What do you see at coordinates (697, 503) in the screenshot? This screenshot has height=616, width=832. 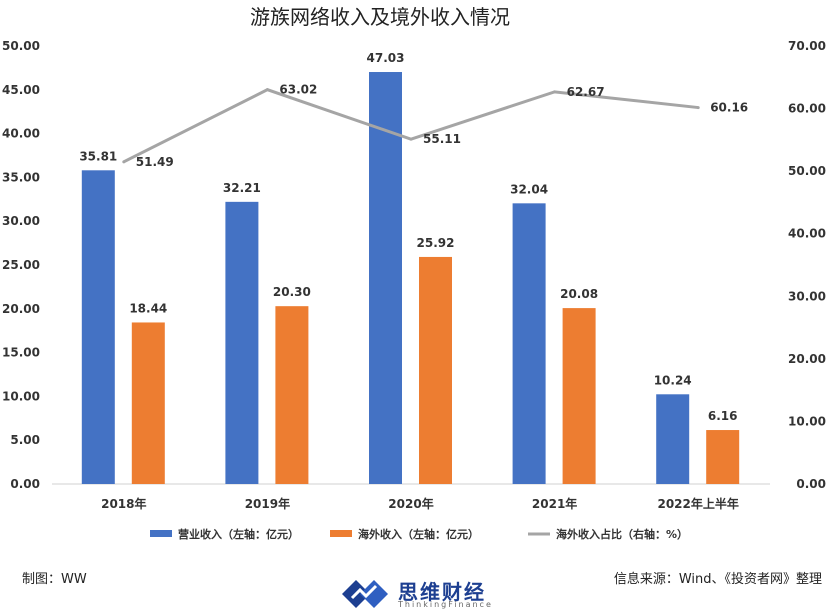 I see `x-tick-label: 2022年上半年` at bounding box center [697, 503].